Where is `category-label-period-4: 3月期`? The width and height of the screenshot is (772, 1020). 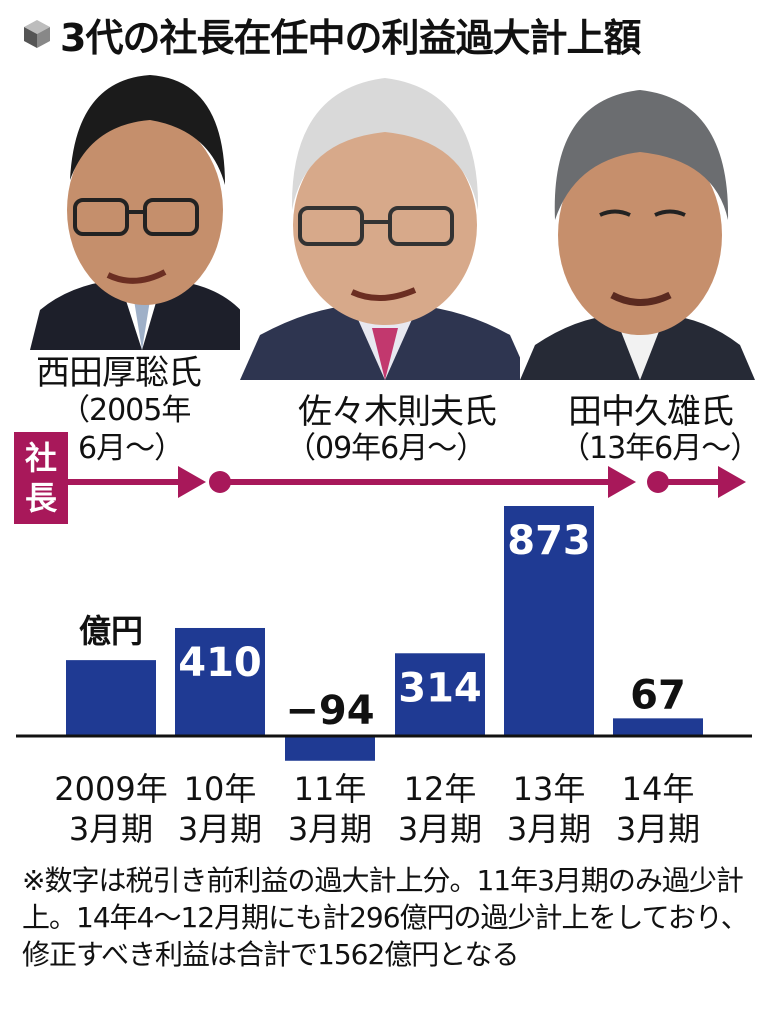 category-label-period-4: 3月期 is located at coordinates (549, 829).